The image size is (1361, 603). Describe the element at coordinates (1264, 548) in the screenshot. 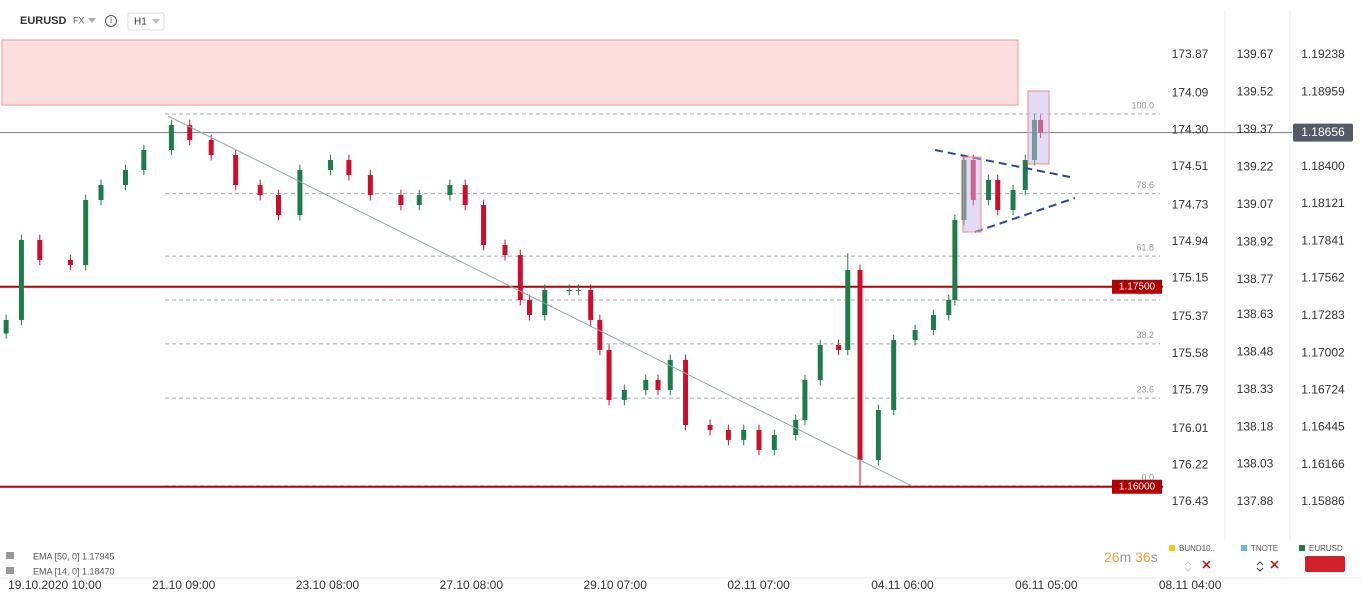

I see `instrument: TNOTE` at that location.